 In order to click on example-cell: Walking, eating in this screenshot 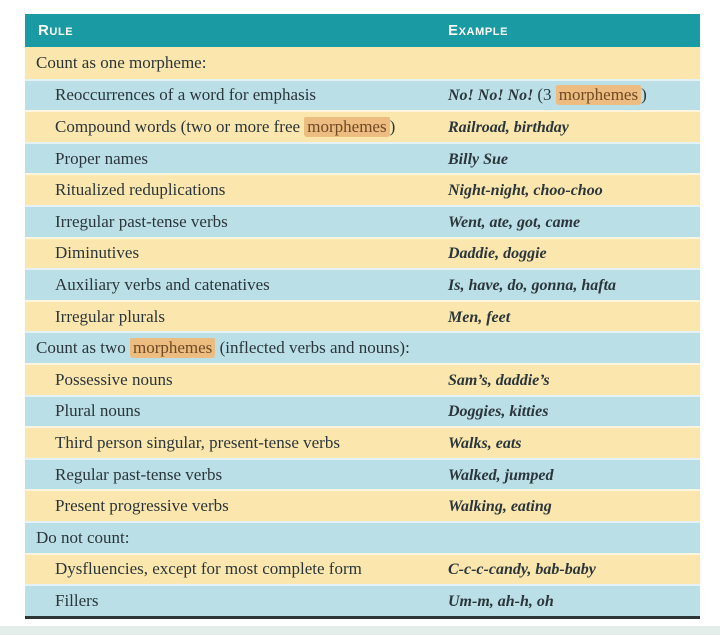, I will do `click(572, 506)`.